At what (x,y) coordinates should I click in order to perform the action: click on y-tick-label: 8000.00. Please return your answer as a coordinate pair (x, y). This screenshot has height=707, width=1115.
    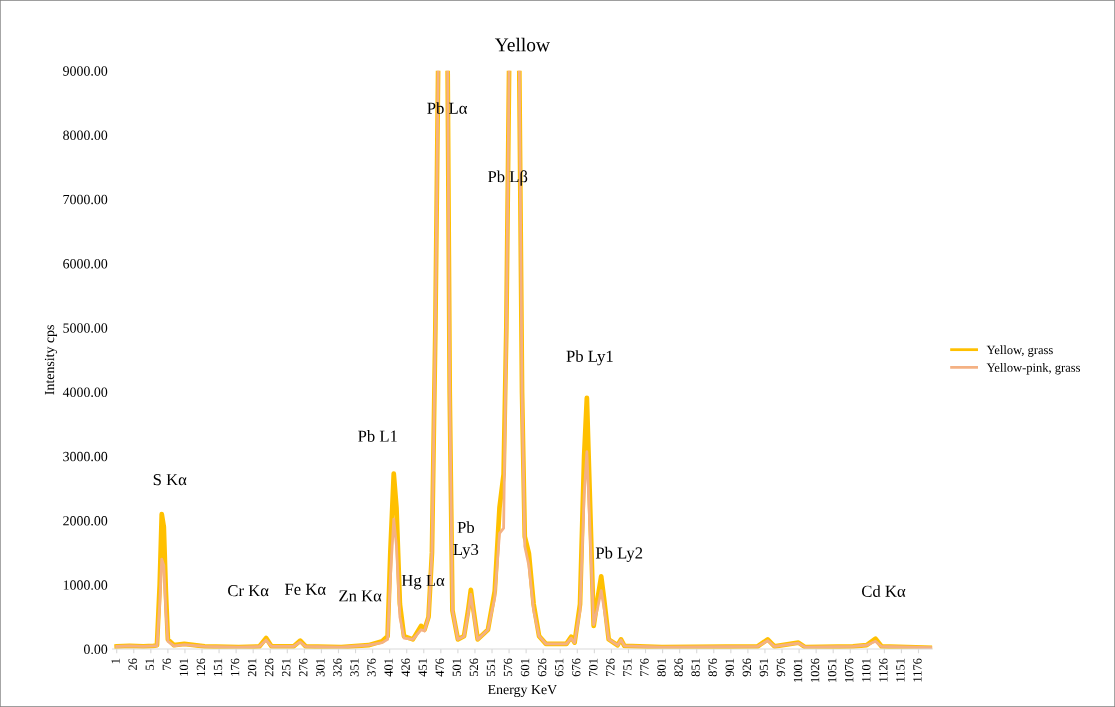
    Looking at the image, I should click on (85, 135).